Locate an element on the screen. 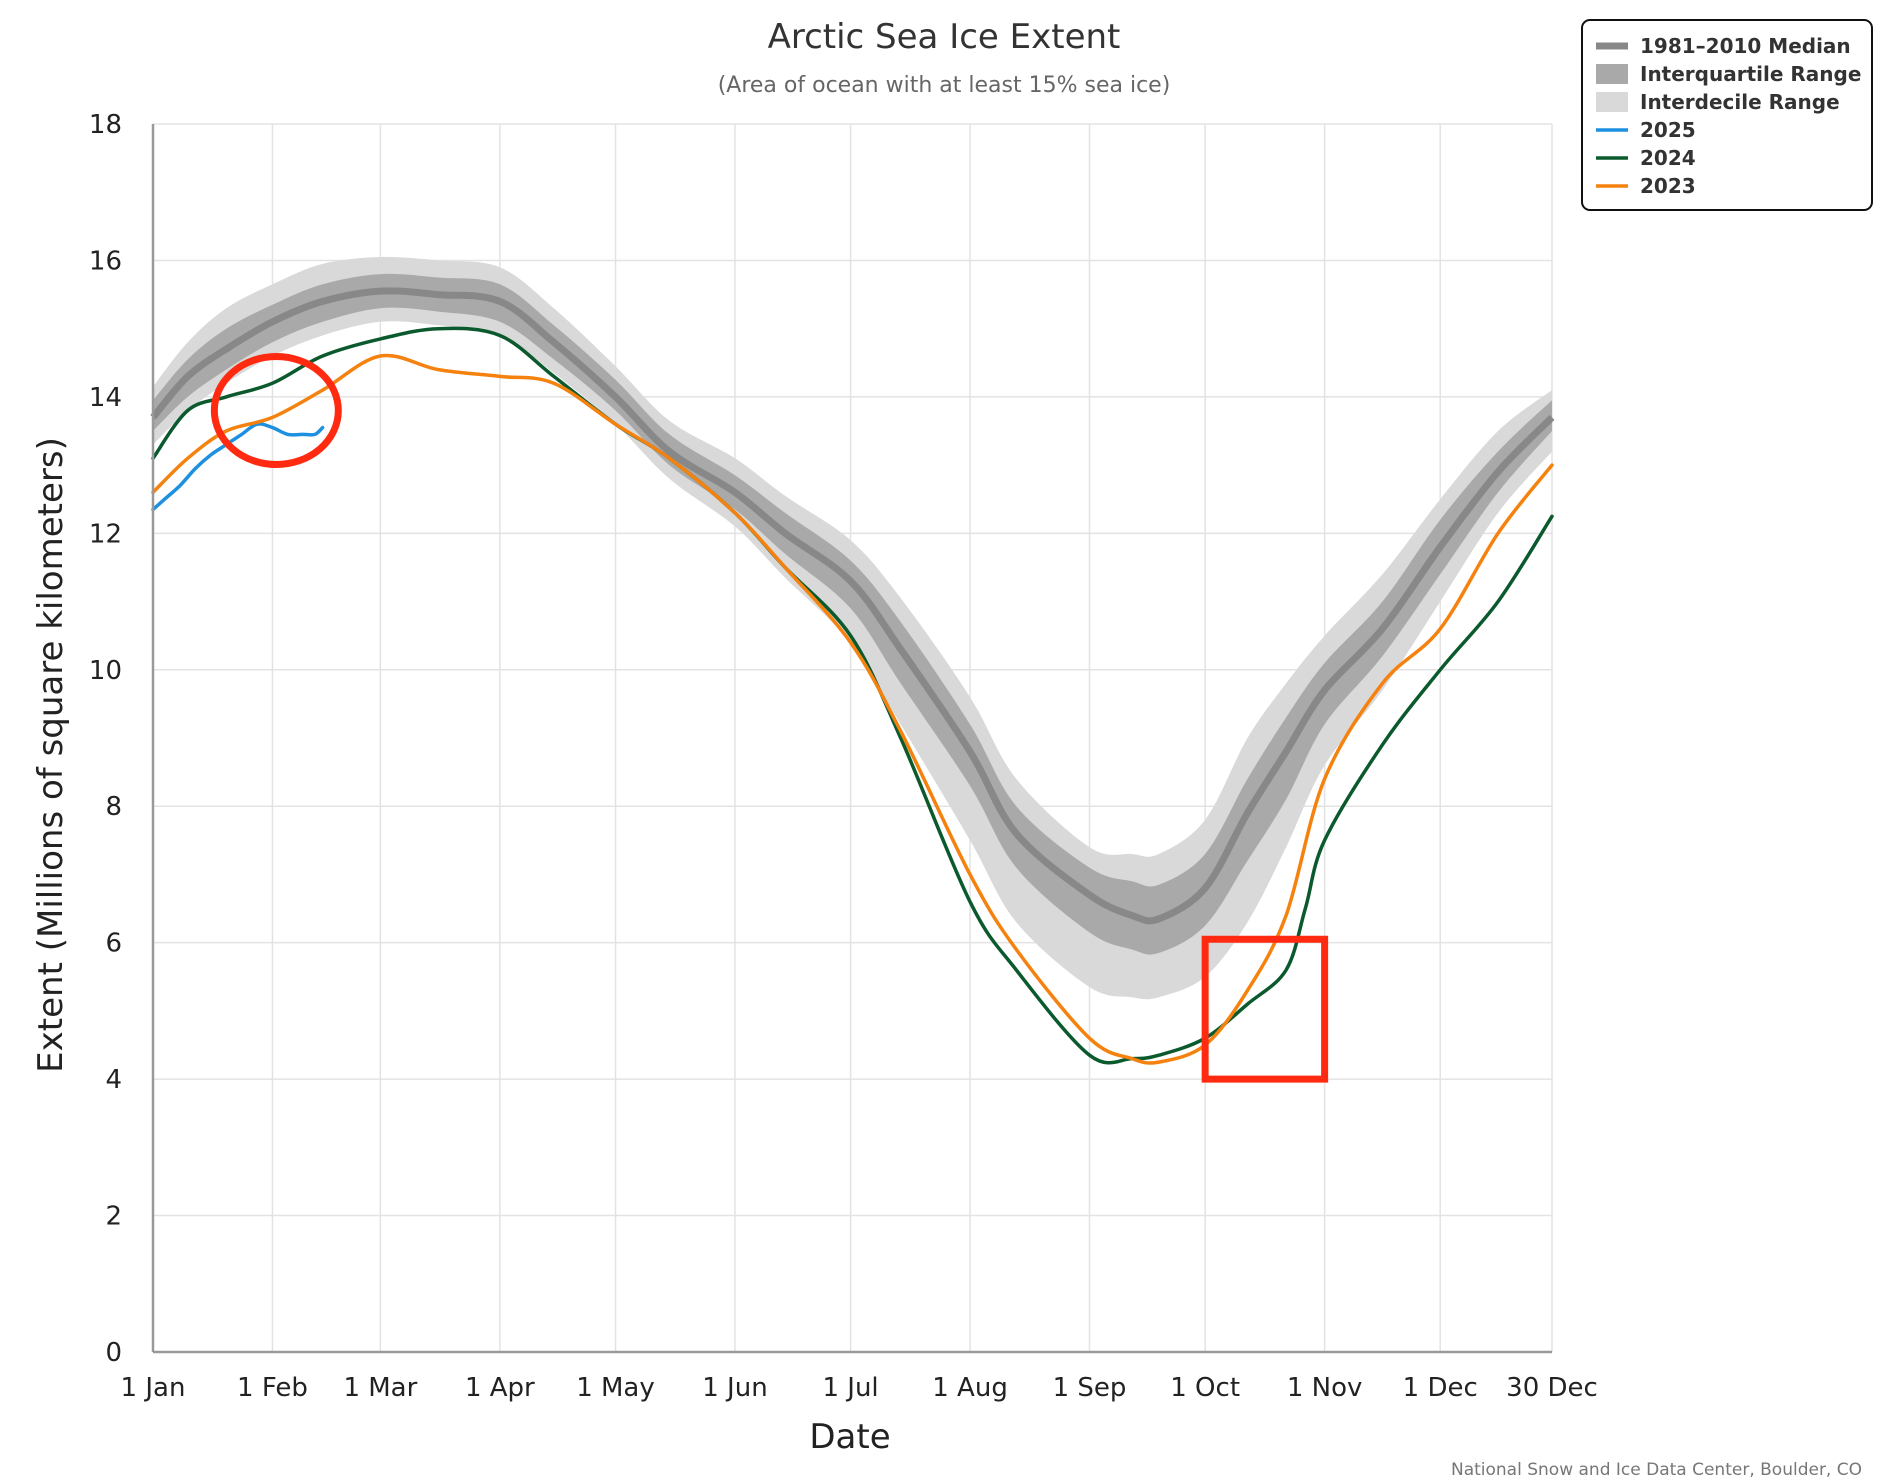 This screenshot has width=1880, height=1480. legend-label: Interquartile Range is located at coordinates (1750, 74).